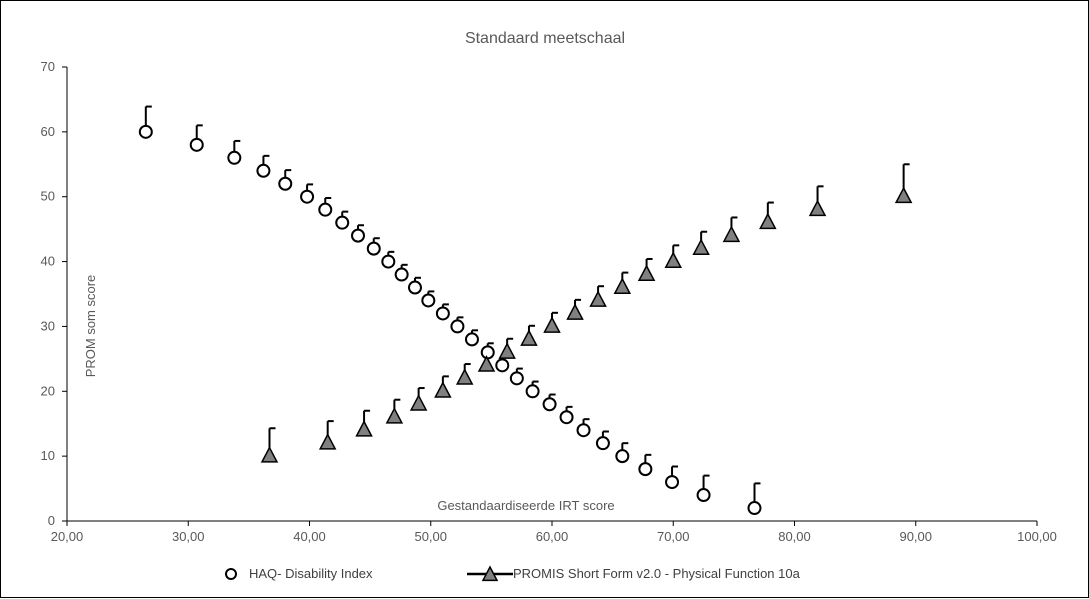 This screenshot has height=599, width=1089. What do you see at coordinates (1037, 536) in the screenshot?
I see `x-tick-label: 100,00` at bounding box center [1037, 536].